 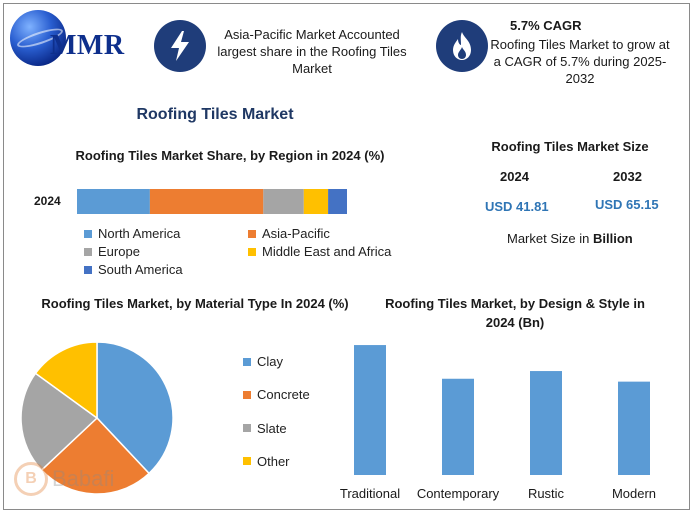 What do you see at coordinates (458, 426) in the screenshot?
I see `design-bar-contemporary` at bounding box center [458, 426].